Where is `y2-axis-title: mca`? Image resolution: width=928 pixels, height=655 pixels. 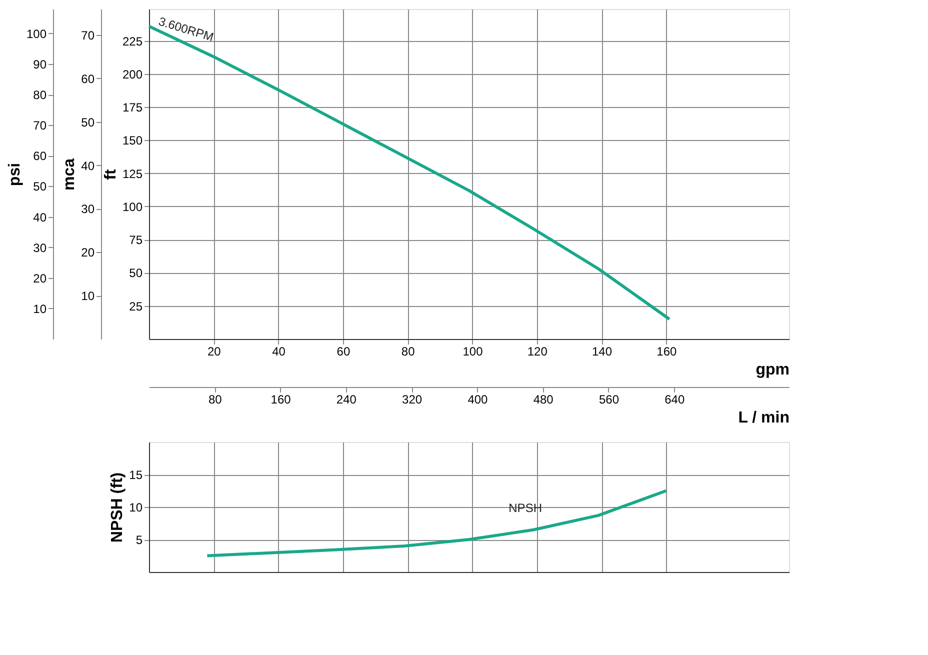
y2-axis-title: mca is located at coordinates (69, 174).